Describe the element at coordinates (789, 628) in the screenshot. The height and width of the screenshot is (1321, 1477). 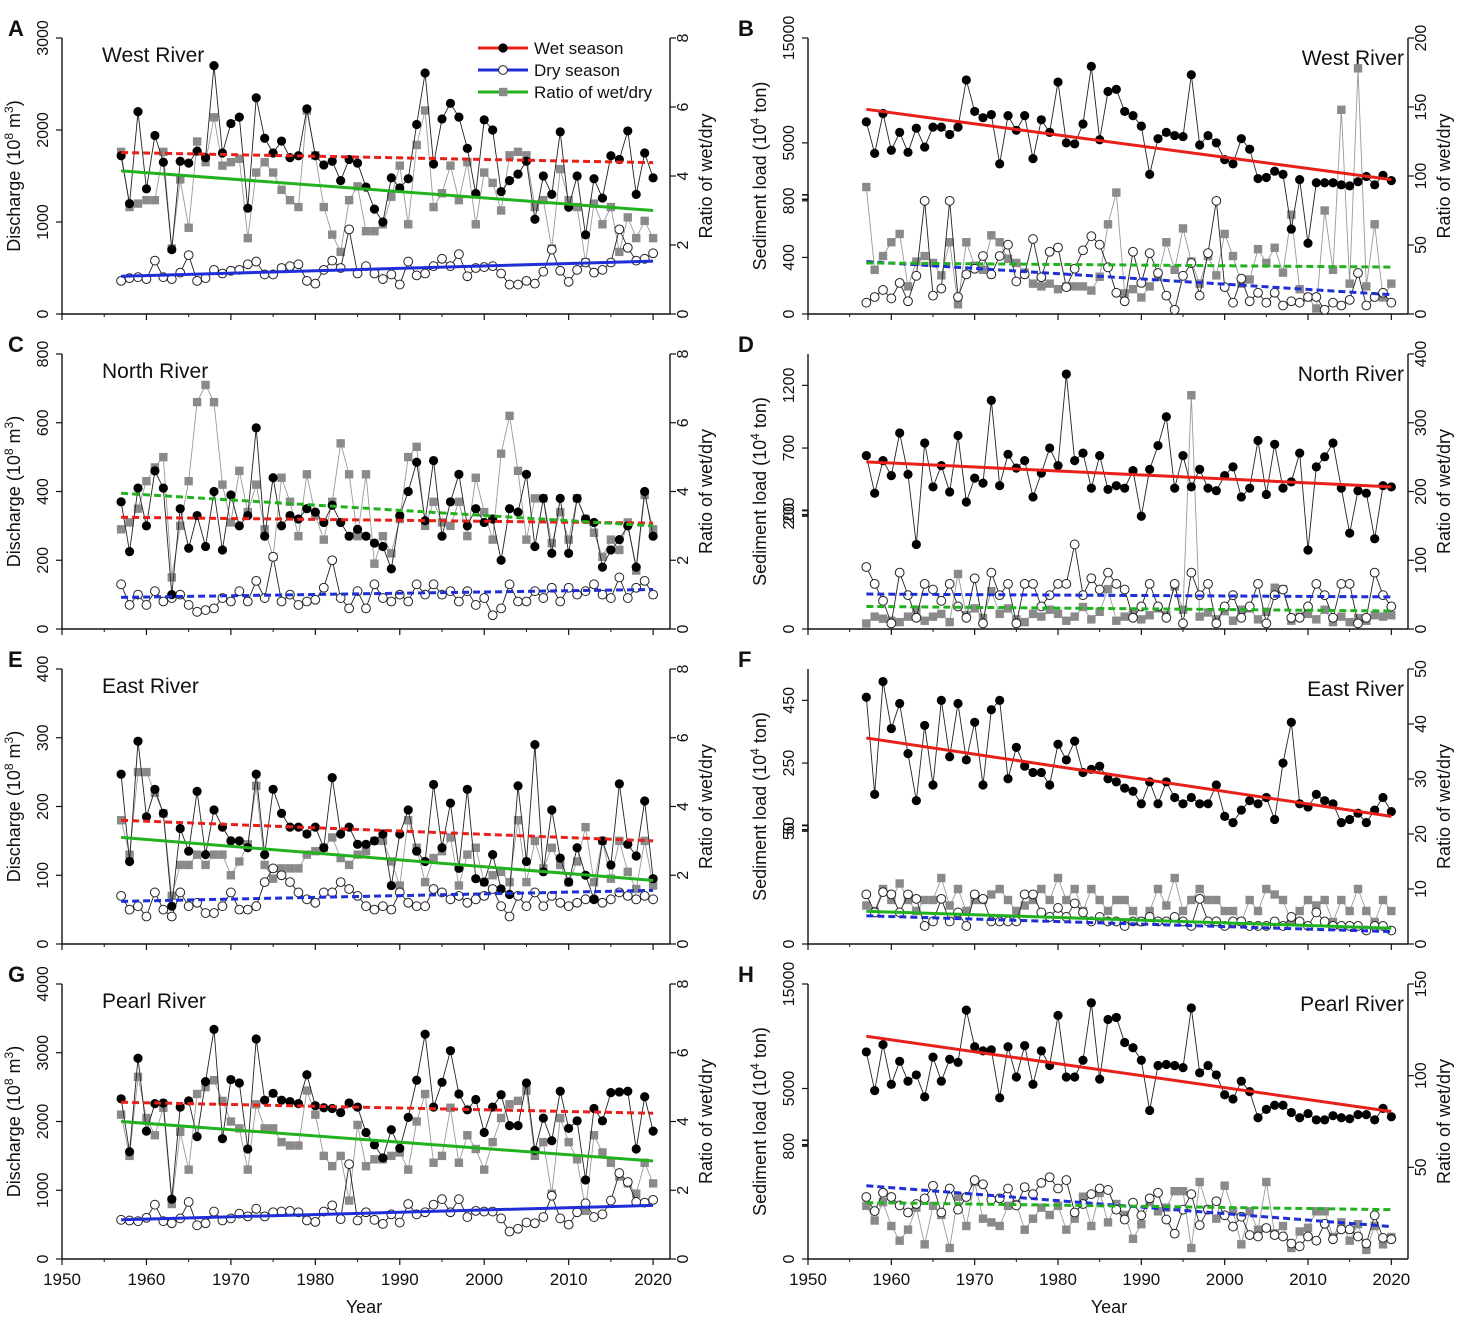
I see `y-tick-label: 0` at that location.